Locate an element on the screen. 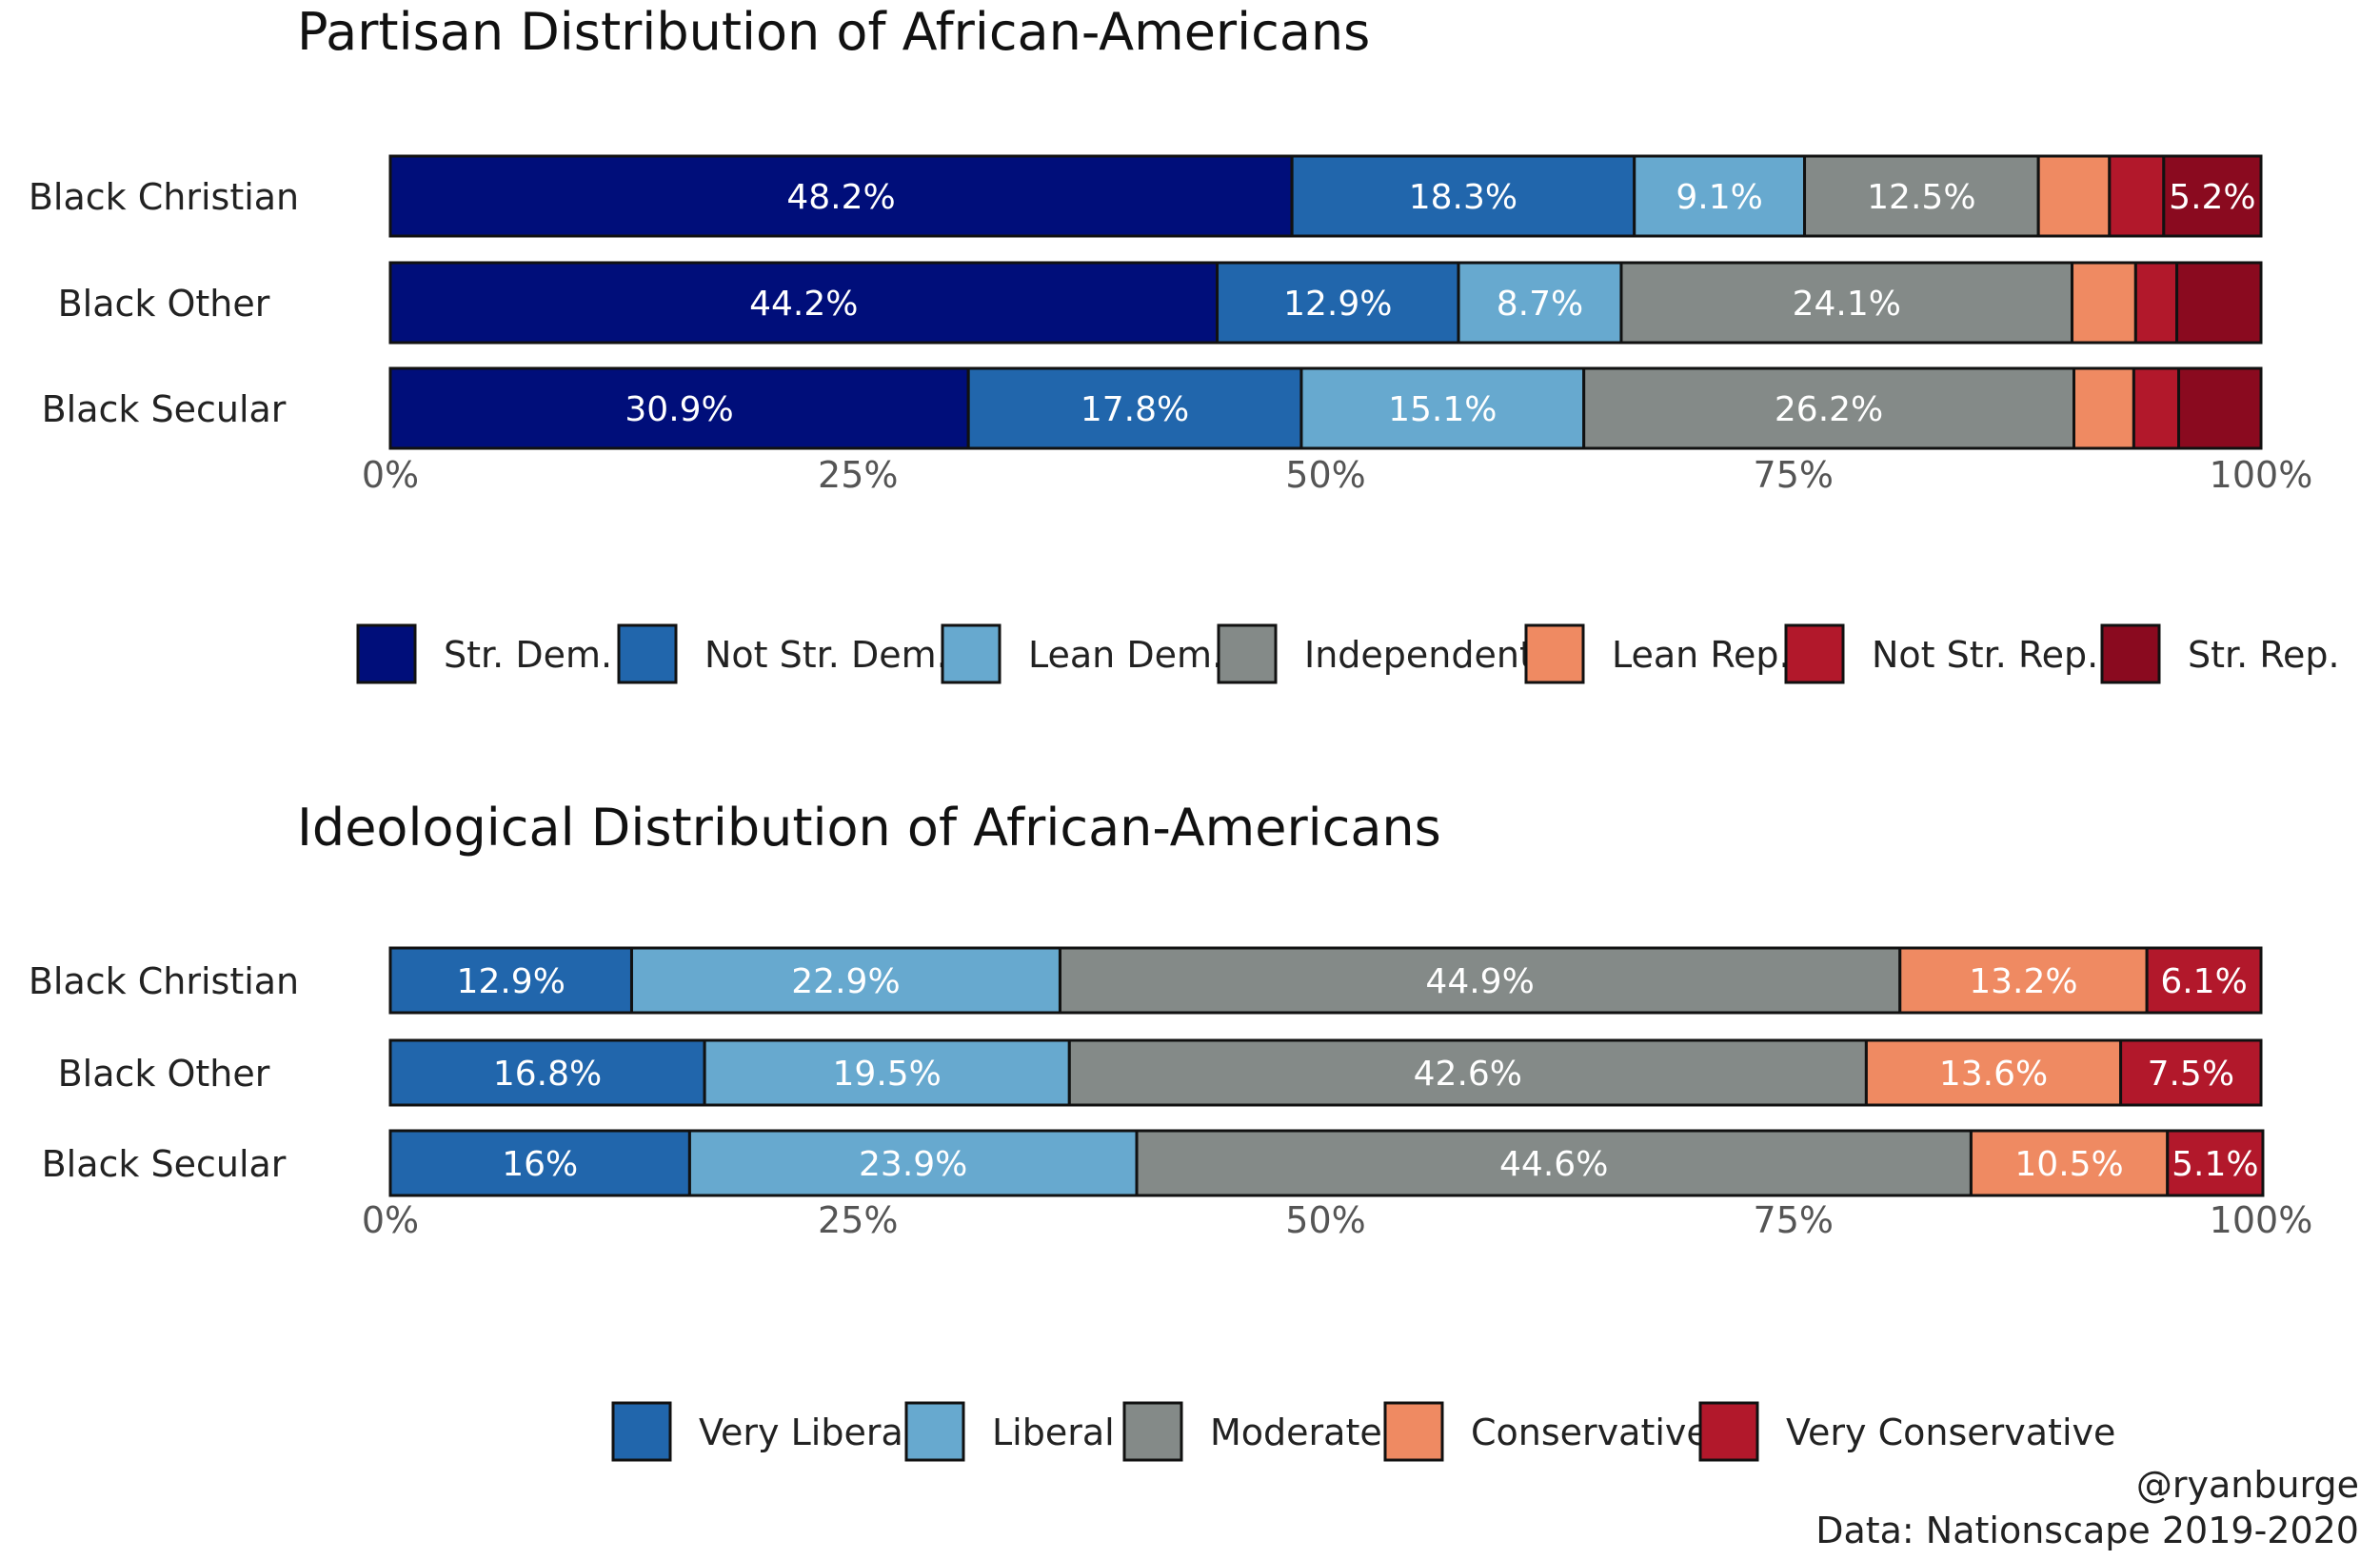 The image size is (2380, 1560). partisan-category-label-2: Black Secular is located at coordinates (164, 409).